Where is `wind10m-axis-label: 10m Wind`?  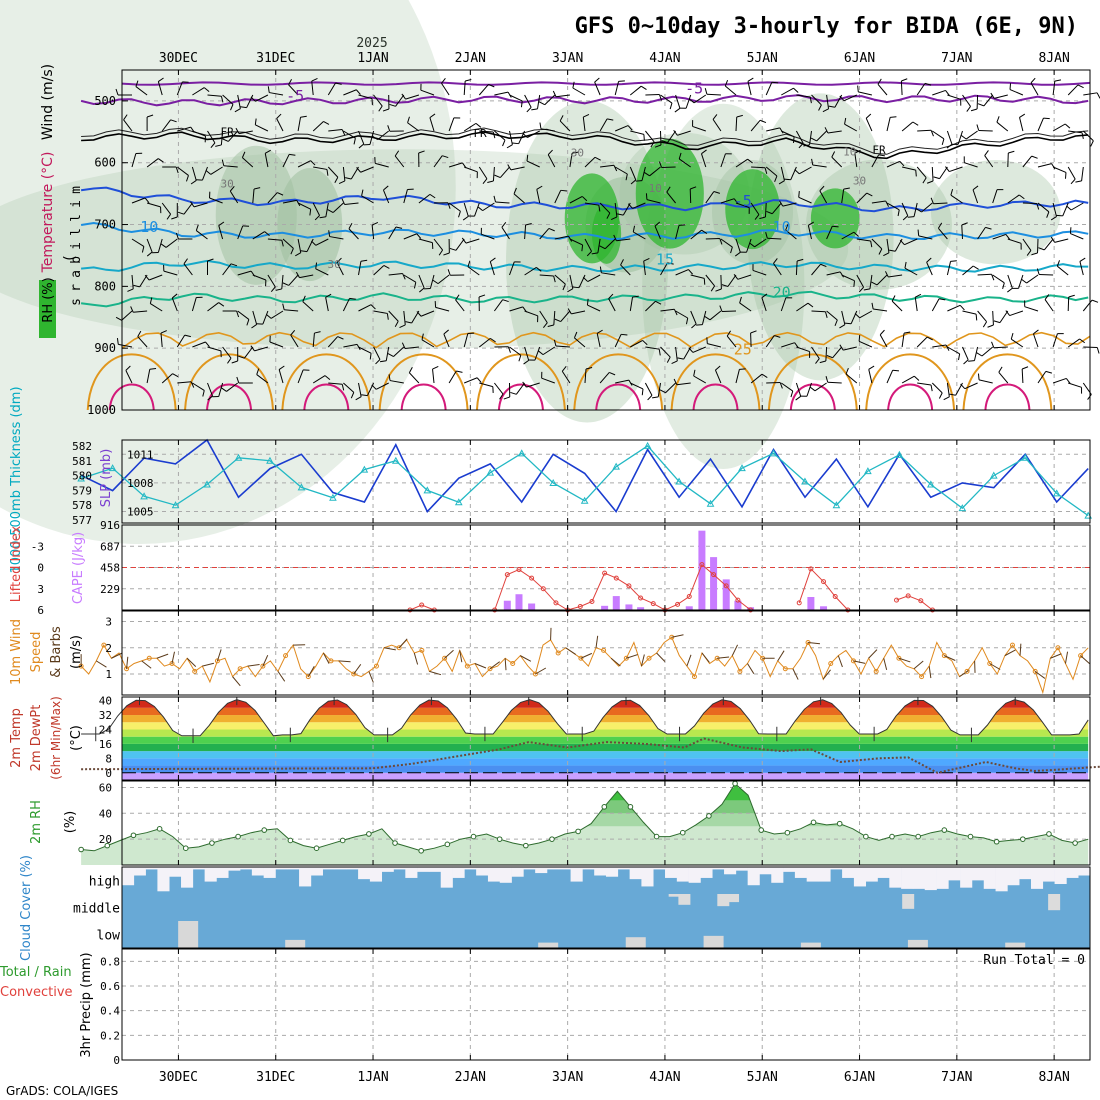
wind10m-axis-label: 10m Wind is located at coordinates (16, 652).